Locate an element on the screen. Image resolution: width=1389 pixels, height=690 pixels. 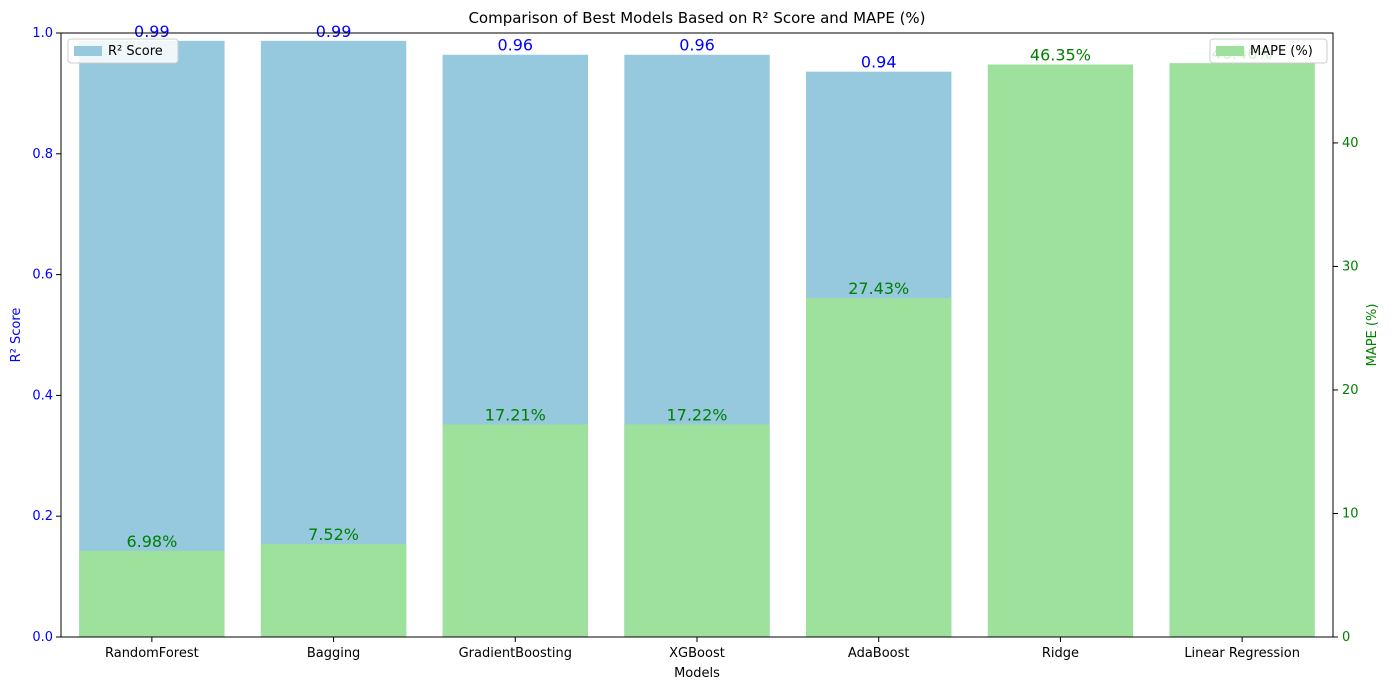
data-label-mape-5: 46.35% is located at coordinates (1060, 54).